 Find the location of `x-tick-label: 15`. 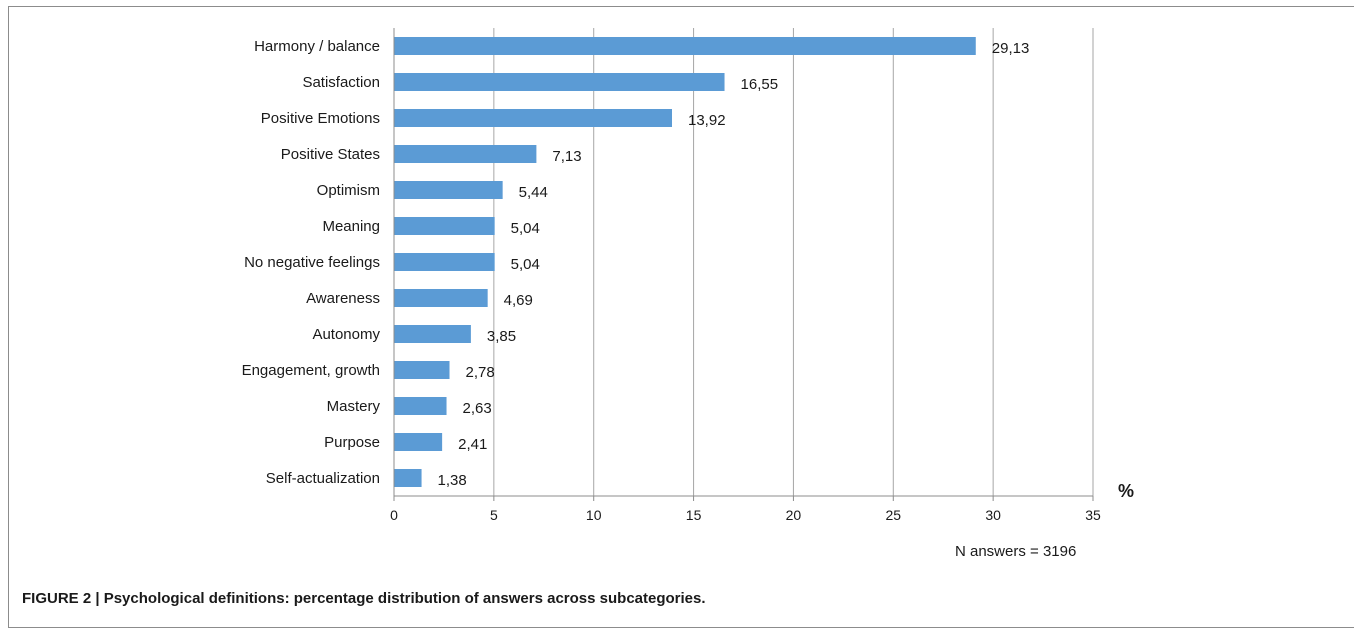

x-tick-label: 15 is located at coordinates (694, 515).